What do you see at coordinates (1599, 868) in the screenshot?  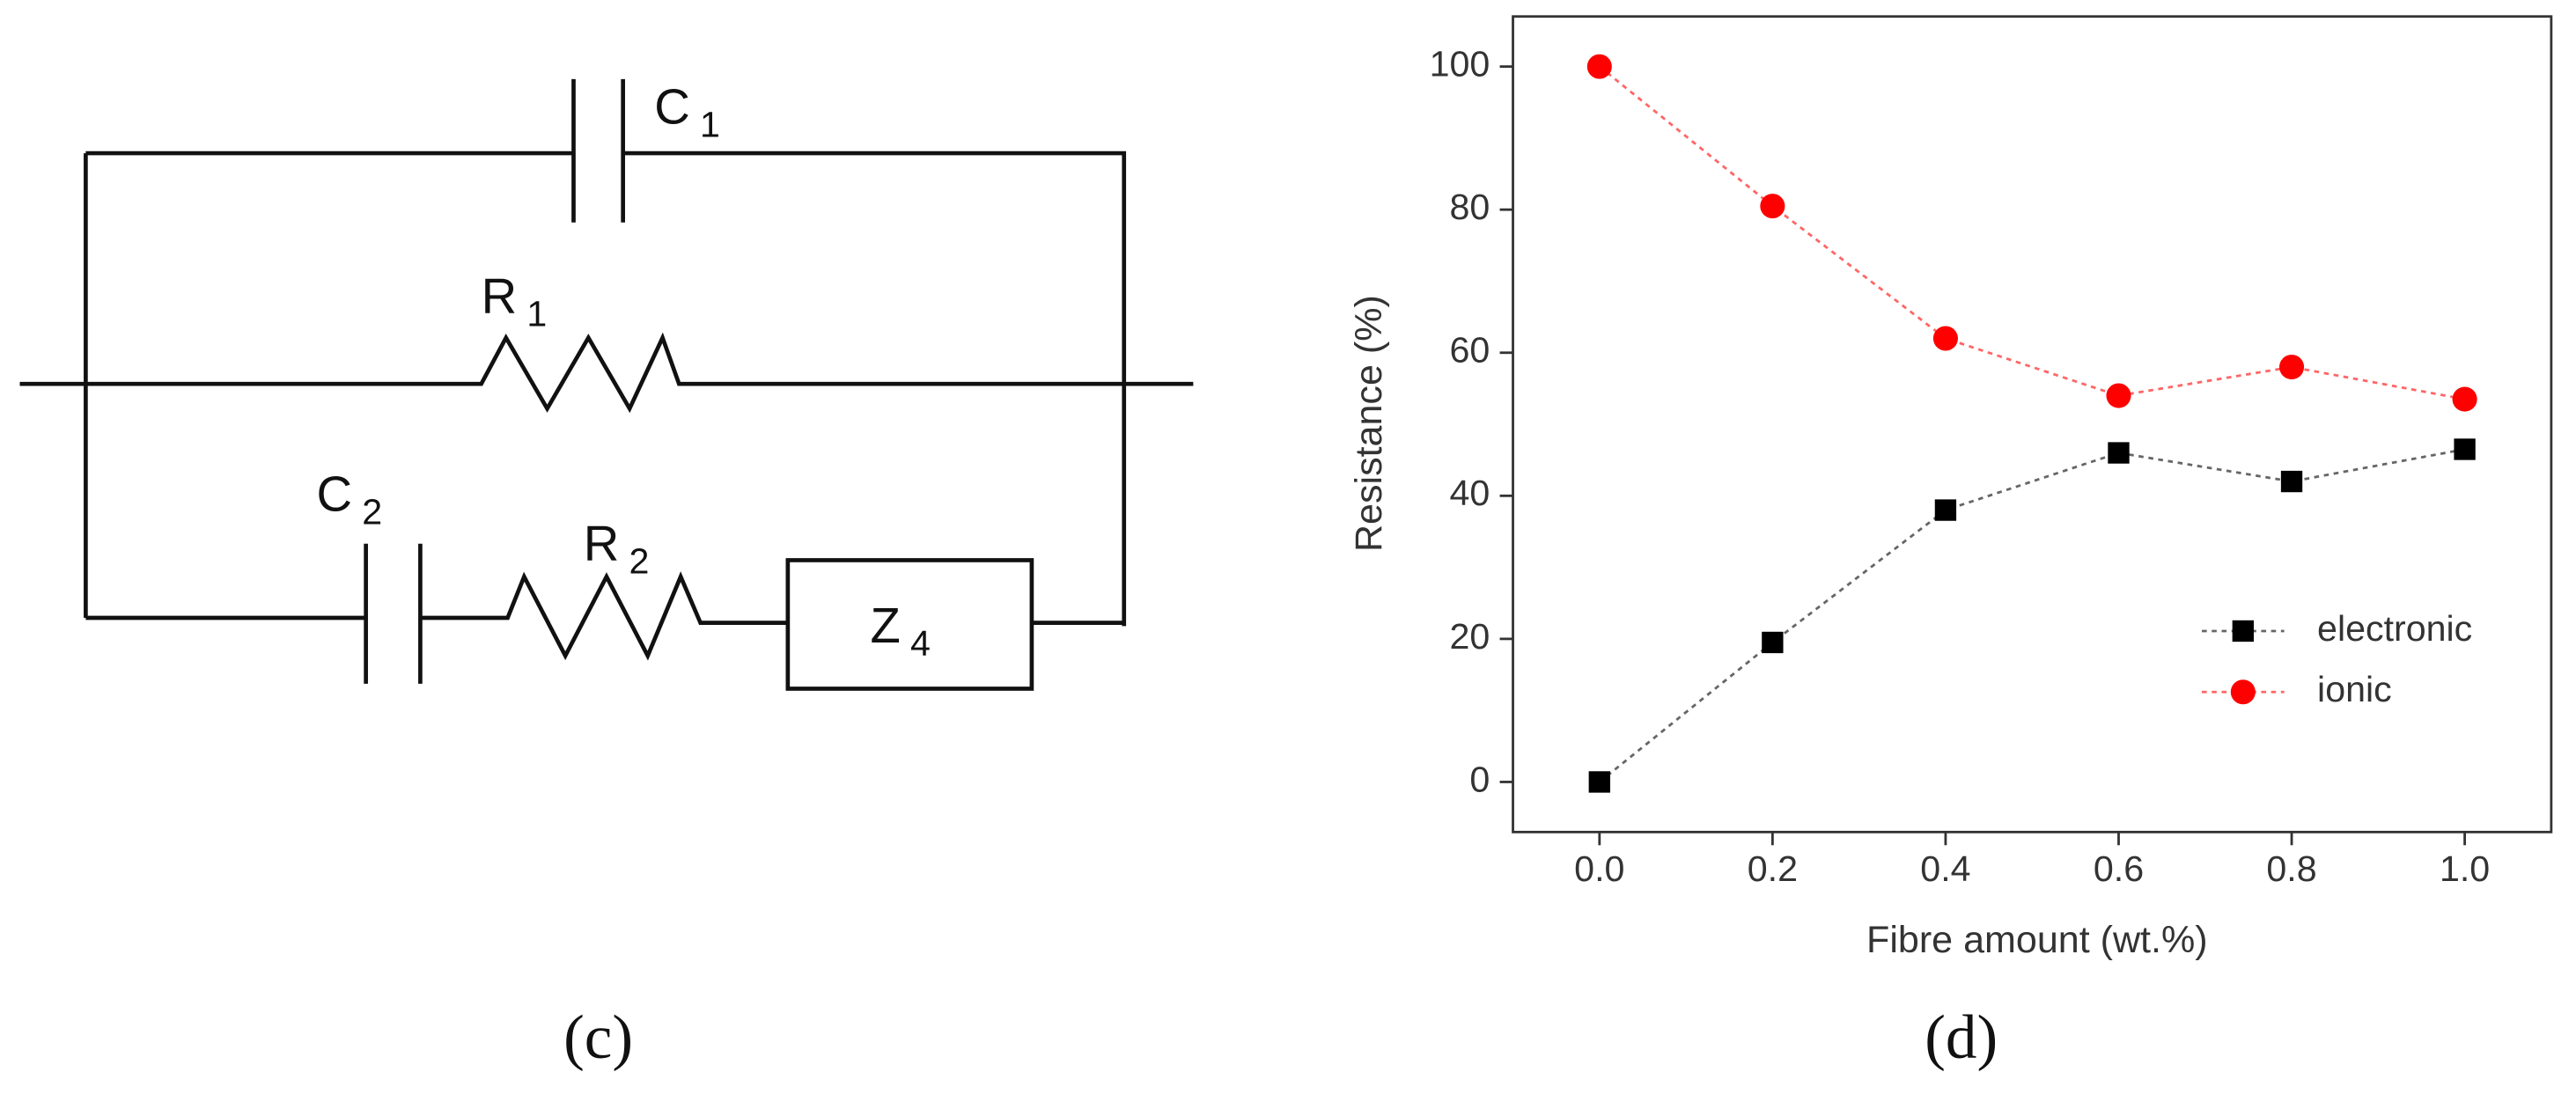 I see `x-tick-label: 0.0` at bounding box center [1599, 868].